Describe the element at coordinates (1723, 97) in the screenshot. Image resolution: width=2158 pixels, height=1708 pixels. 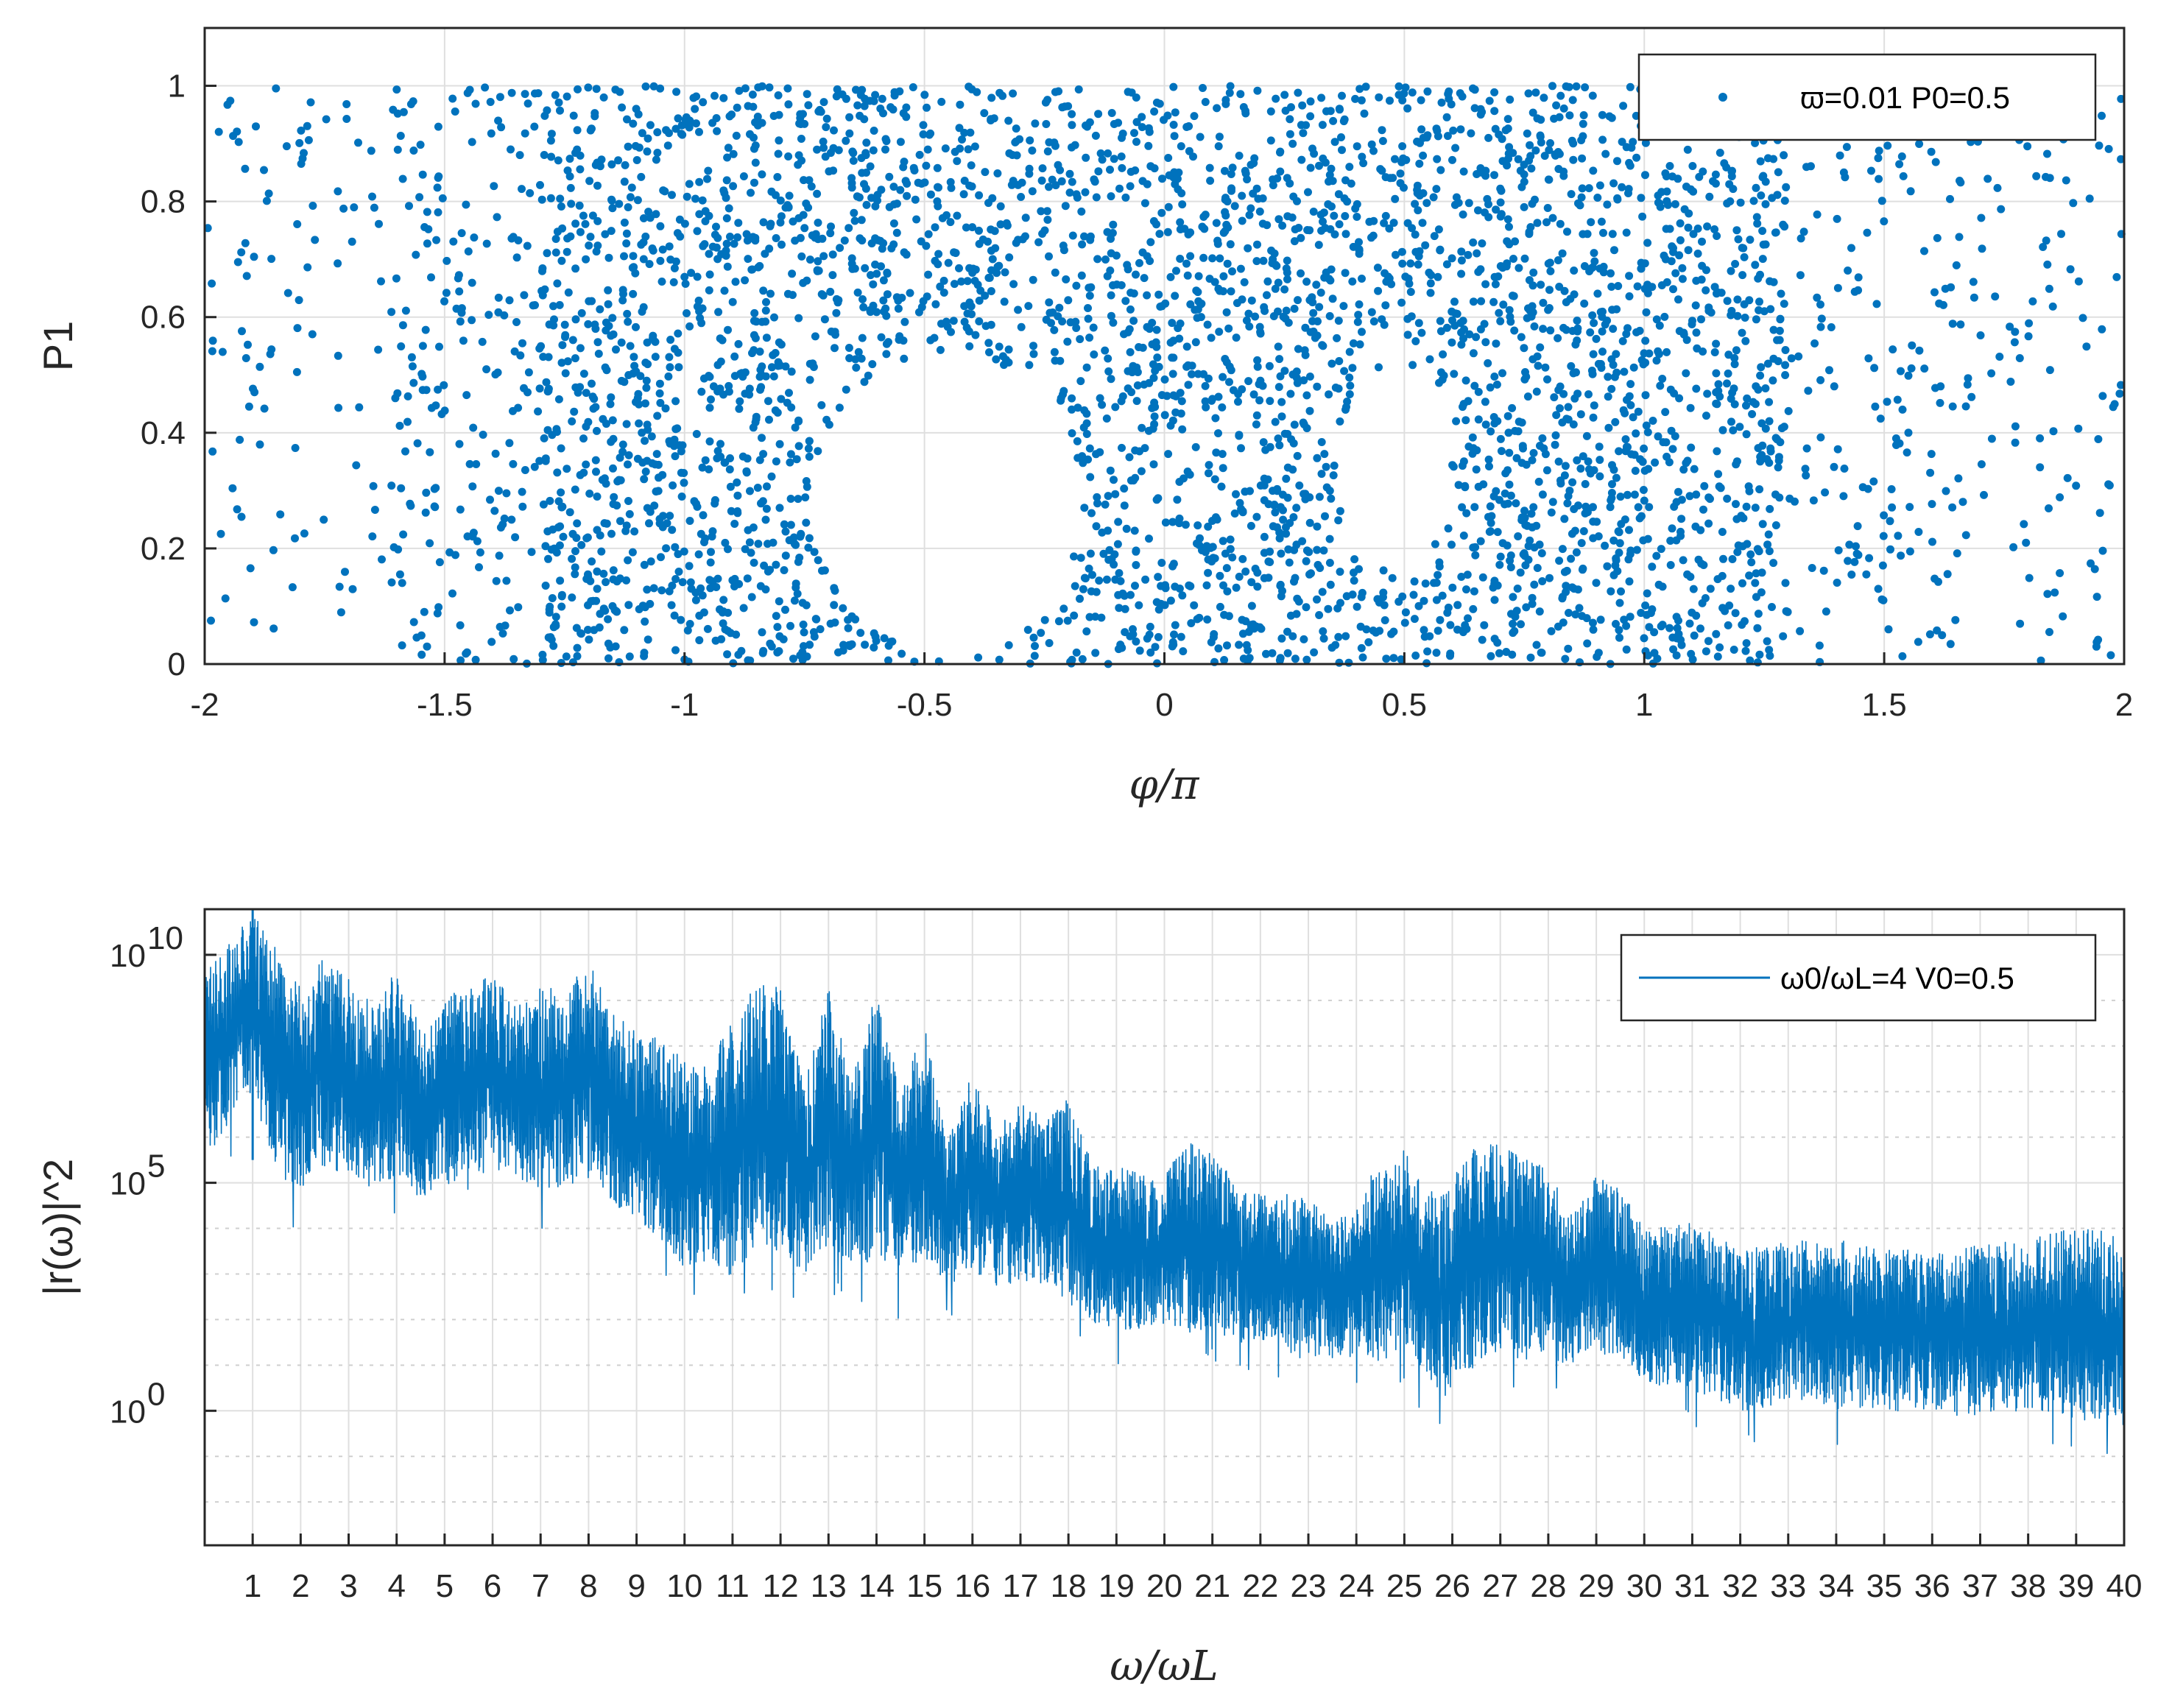
I see `scatter-legend-marker` at that location.